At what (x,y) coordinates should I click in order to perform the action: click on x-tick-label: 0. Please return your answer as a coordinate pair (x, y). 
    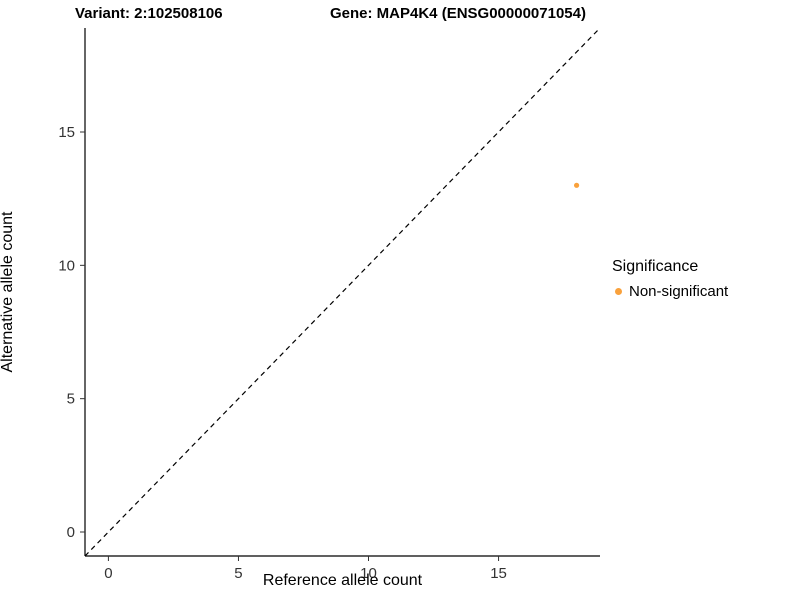
    Looking at the image, I should click on (108, 573).